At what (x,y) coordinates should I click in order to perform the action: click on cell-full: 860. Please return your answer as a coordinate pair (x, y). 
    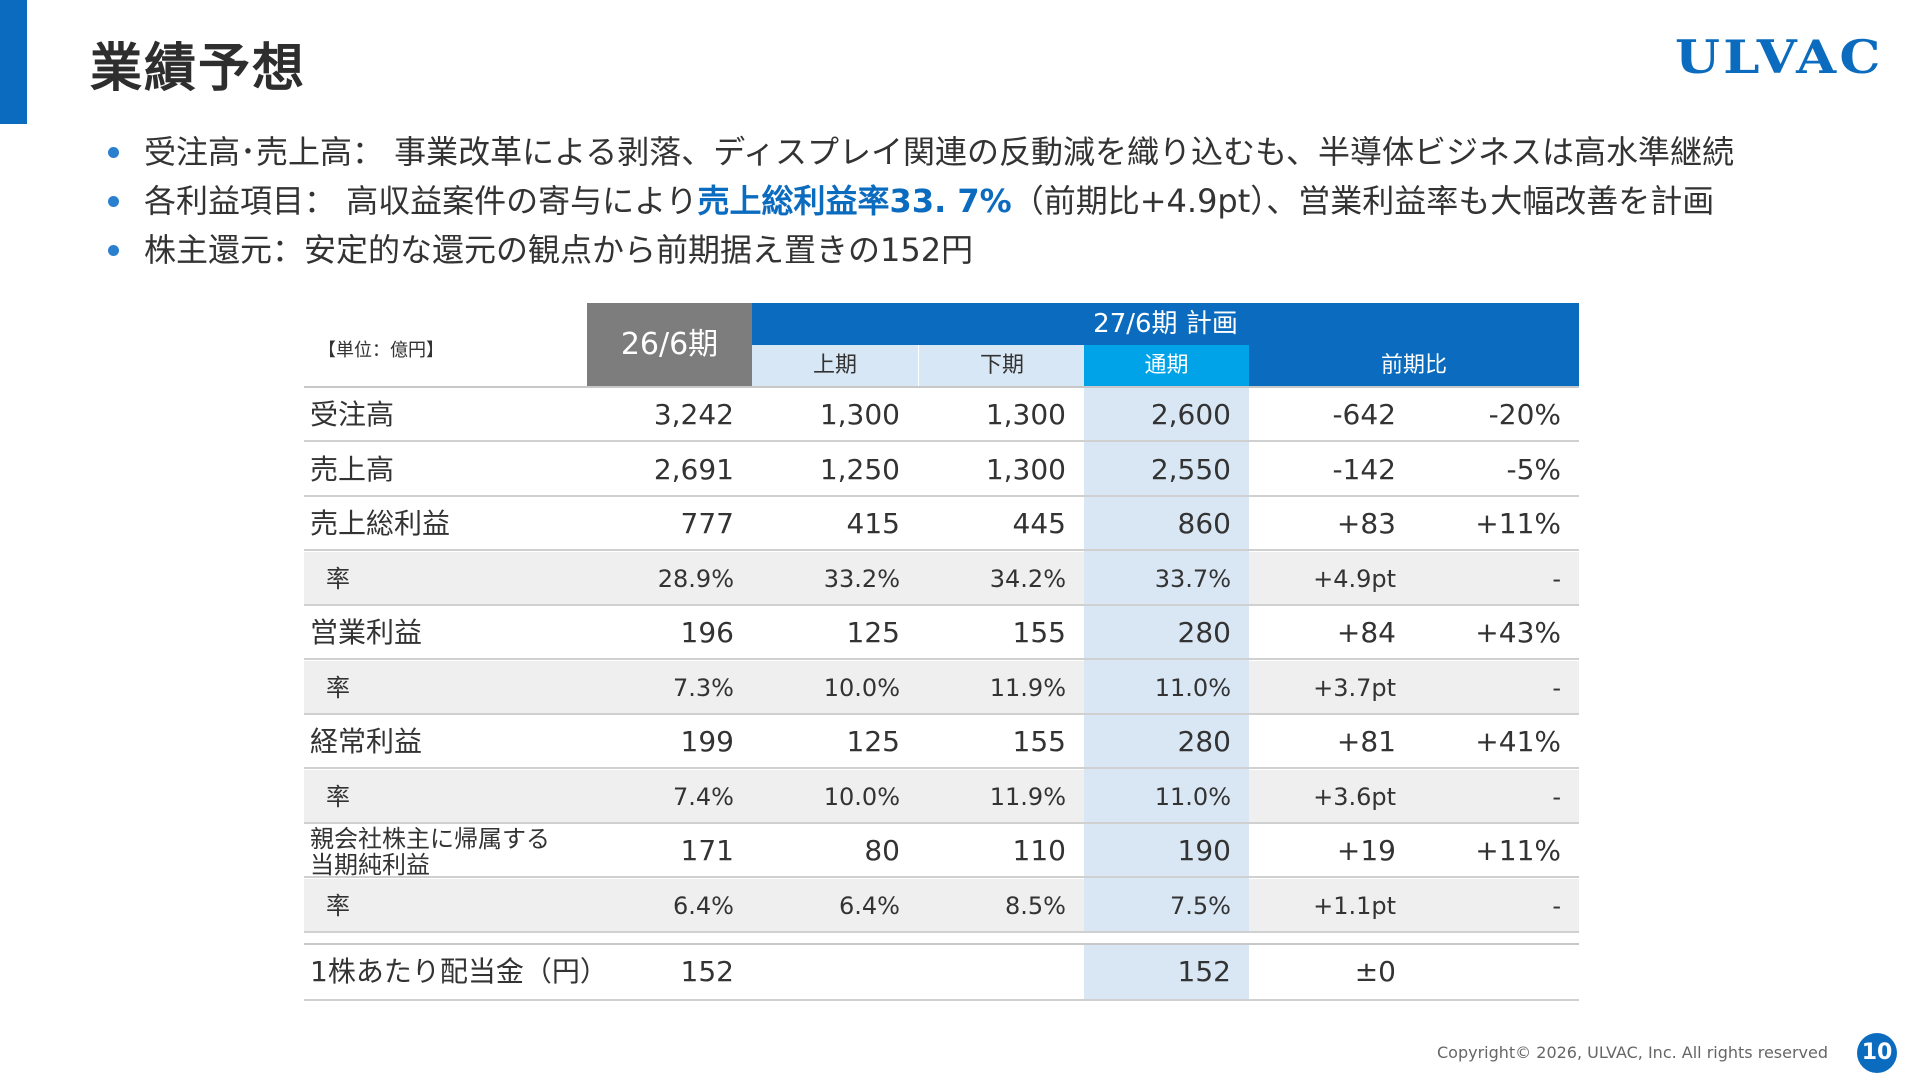
    Looking at the image, I should click on (1204, 523).